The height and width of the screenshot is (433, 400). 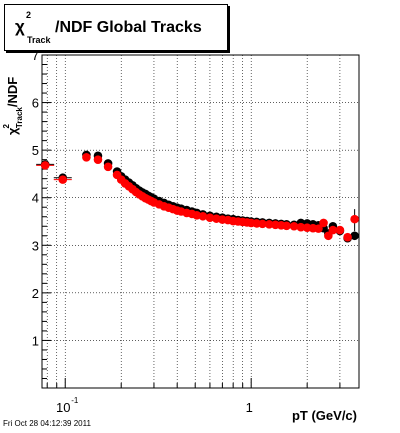 I want to click on y-tick-label: 1, so click(x=35, y=340).